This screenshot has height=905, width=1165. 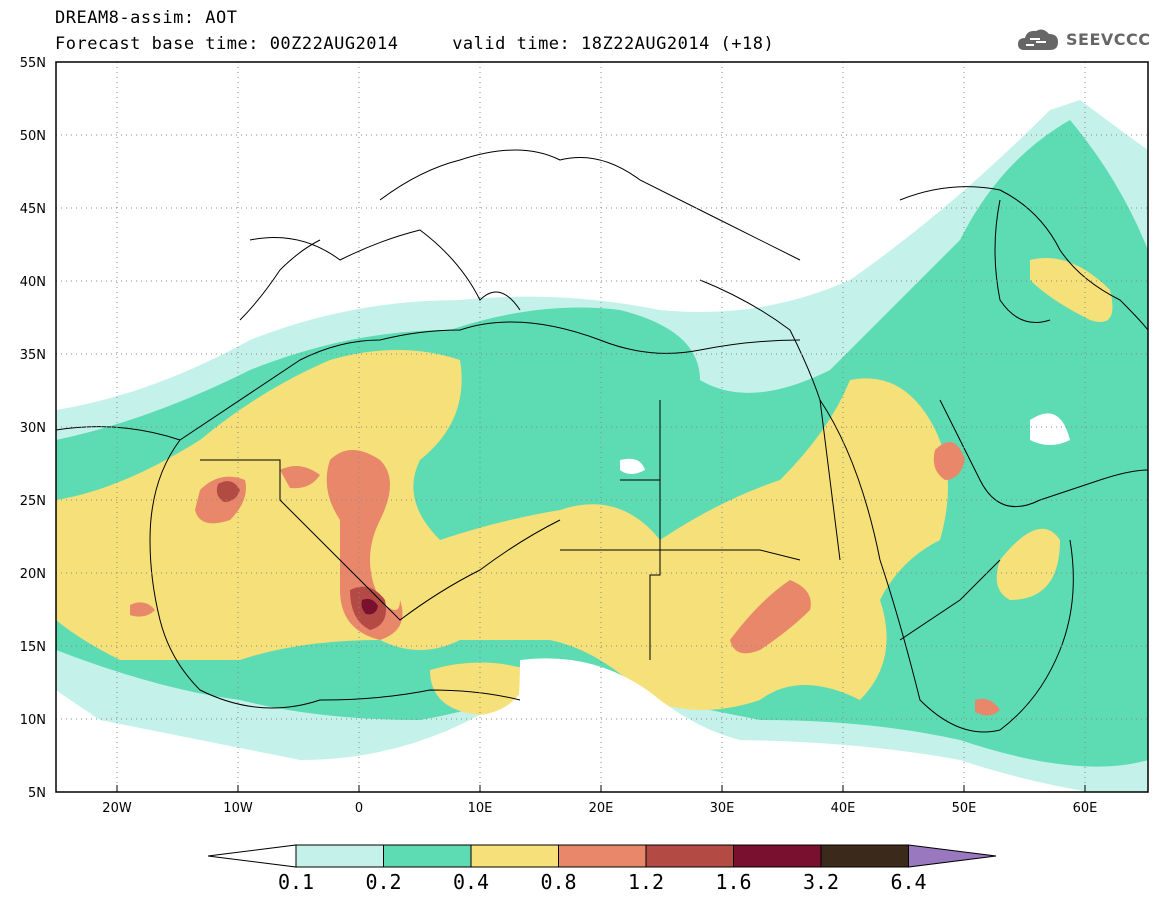 I want to click on x-tick-label: 0, so click(x=359, y=808).